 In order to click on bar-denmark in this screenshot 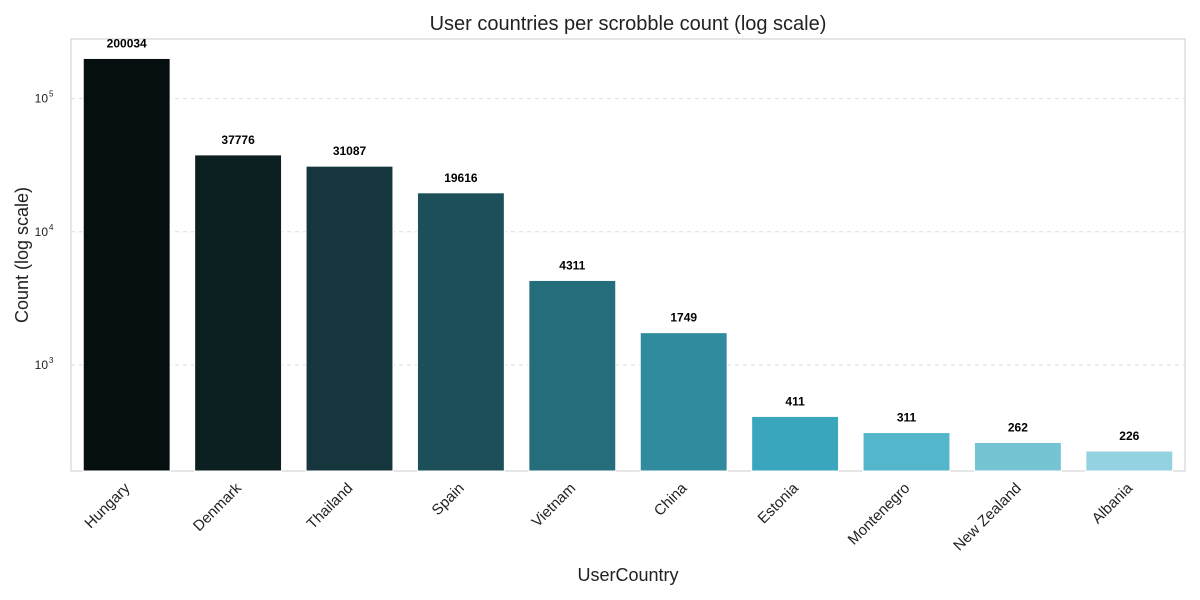, I will do `click(238, 313)`.